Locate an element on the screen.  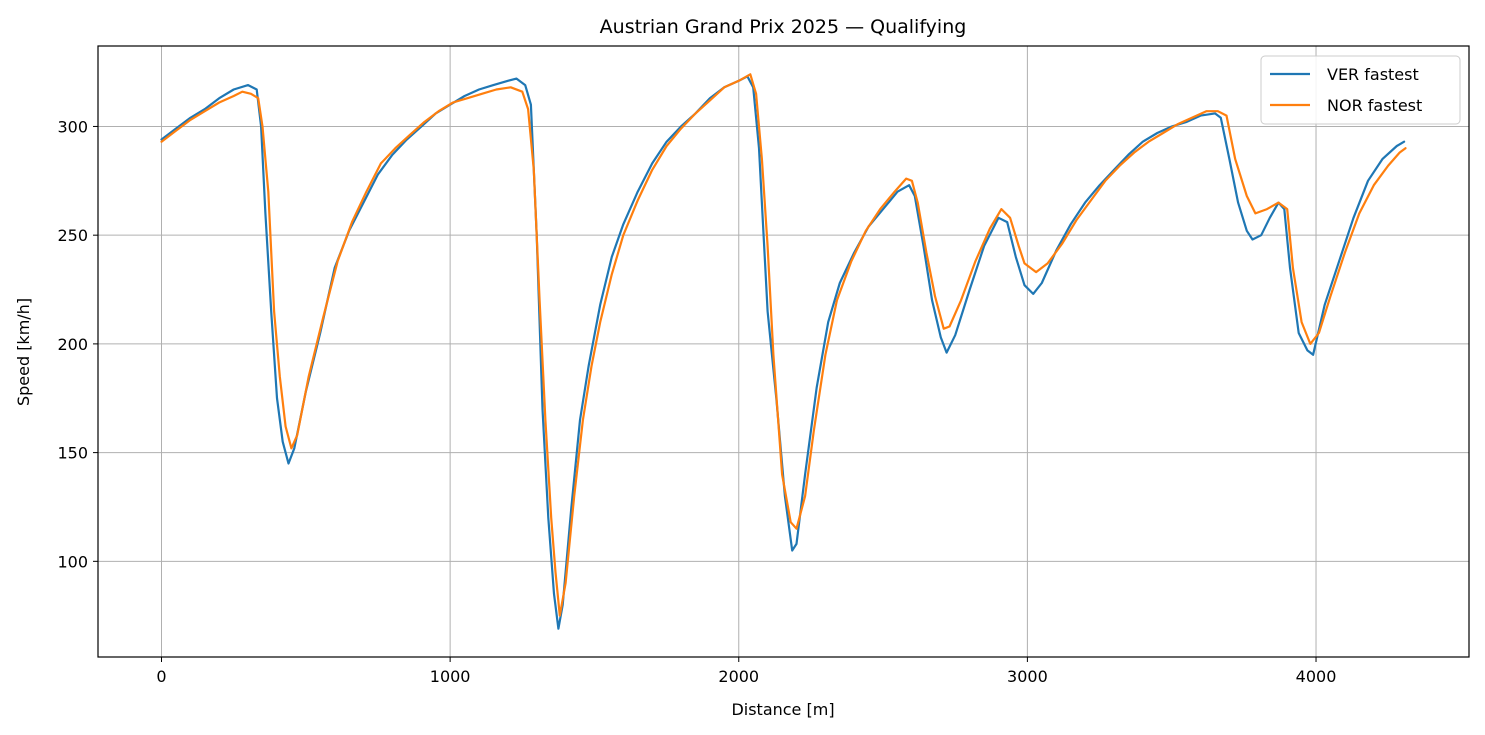
x-tick-label: 3000 is located at coordinates (1027, 676).